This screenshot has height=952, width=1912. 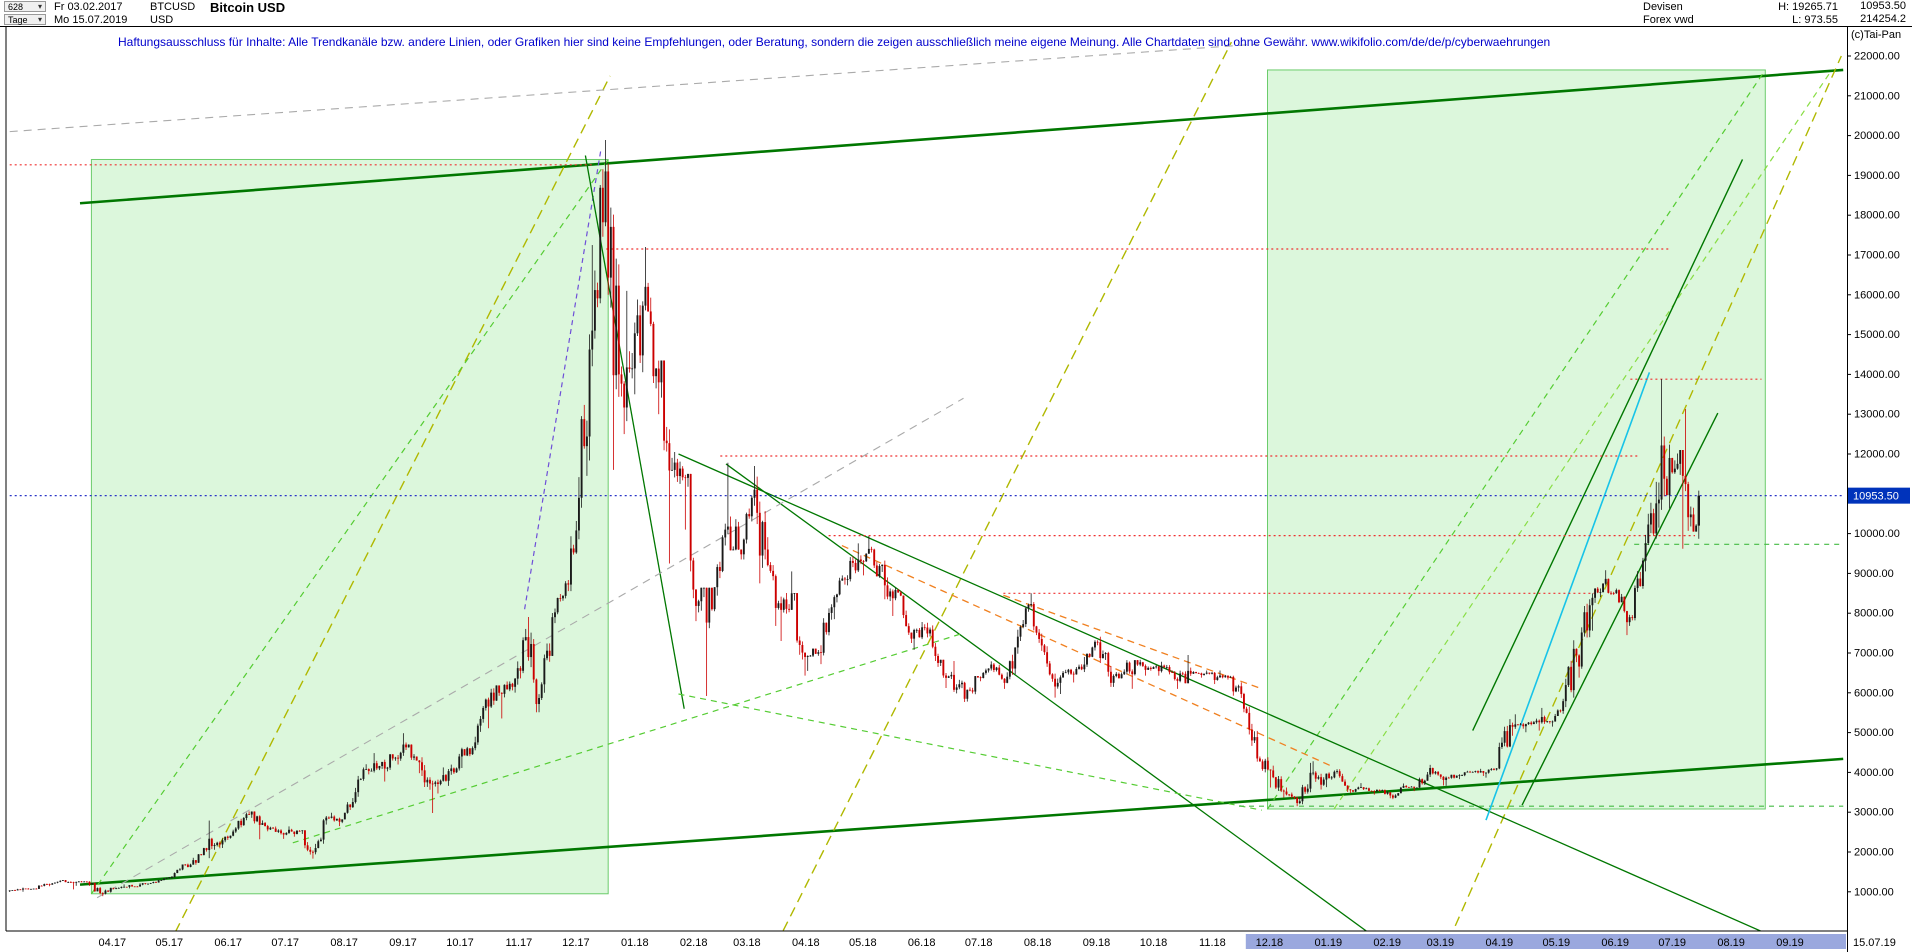 What do you see at coordinates (91, 19) in the screenshot?
I see `end-date-label: Mo 15.07.2019` at bounding box center [91, 19].